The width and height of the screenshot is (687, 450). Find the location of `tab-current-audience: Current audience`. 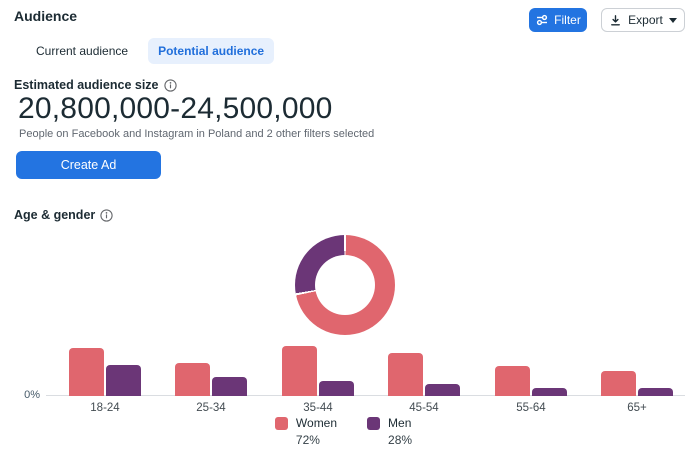

tab-current-audience: Current audience is located at coordinates (82, 51).